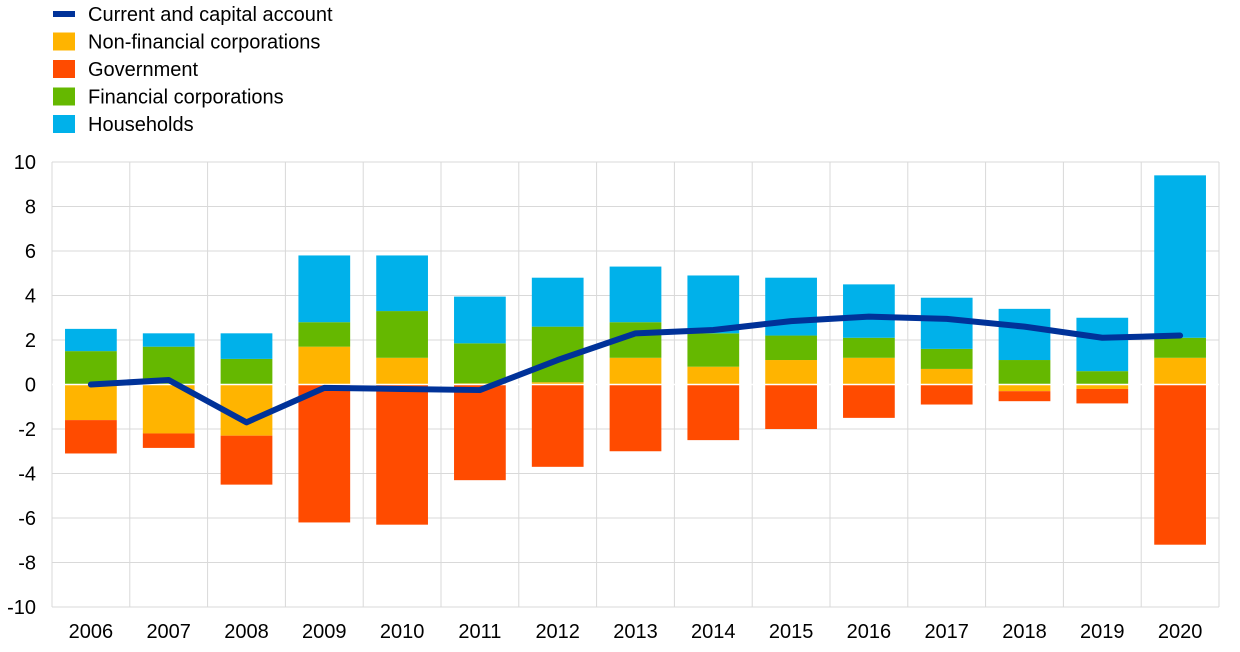  Describe the element at coordinates (1102, 396) in the screenshot. I see `bar-government-2019` at that location.